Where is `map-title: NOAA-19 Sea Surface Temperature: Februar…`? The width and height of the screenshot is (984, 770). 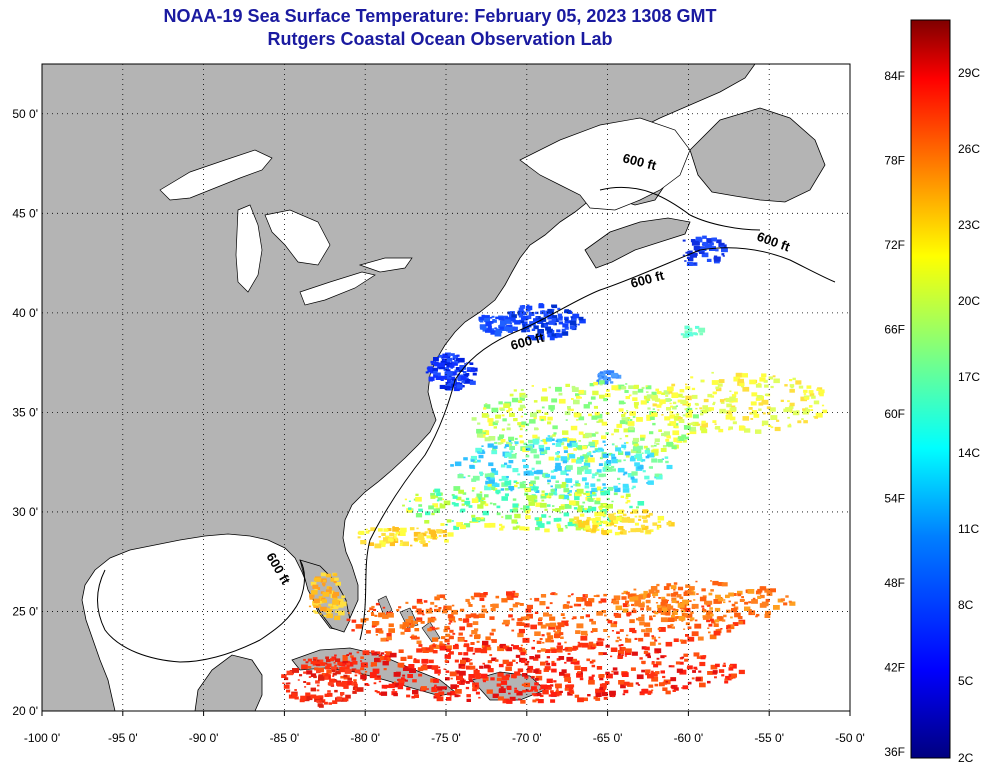
map-title: NOAA-19 Sea Surface Temperature: Februar… is located at coordinates (440, 16).